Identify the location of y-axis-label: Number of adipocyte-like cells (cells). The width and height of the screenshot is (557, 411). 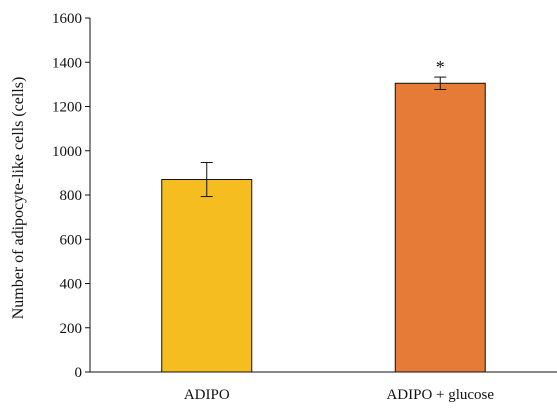
(18, 198).